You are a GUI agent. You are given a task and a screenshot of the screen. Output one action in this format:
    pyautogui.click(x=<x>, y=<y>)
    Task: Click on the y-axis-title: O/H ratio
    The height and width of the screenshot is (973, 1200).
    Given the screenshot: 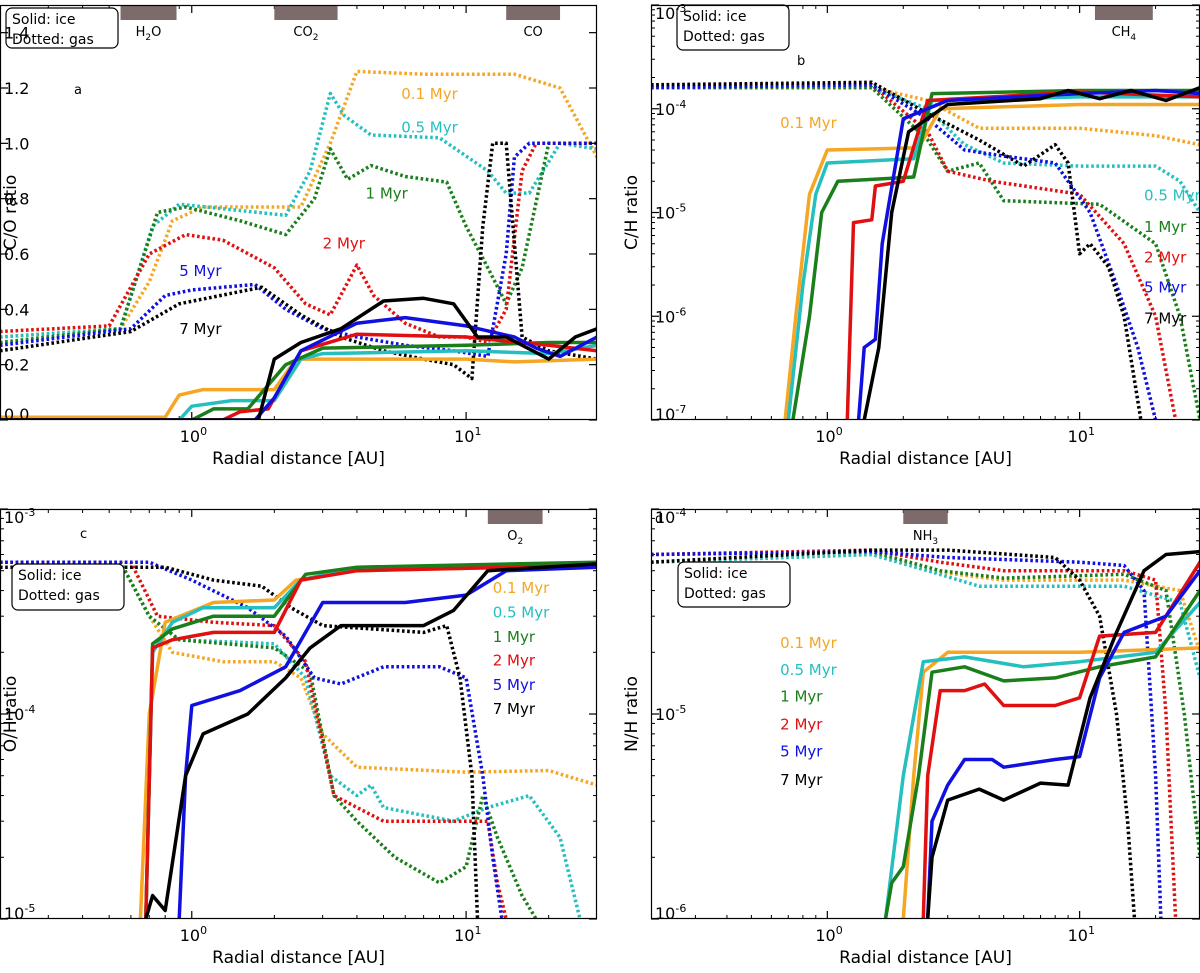 What is the action you would take?
    pyautogui.click(x=11, y=714)
    